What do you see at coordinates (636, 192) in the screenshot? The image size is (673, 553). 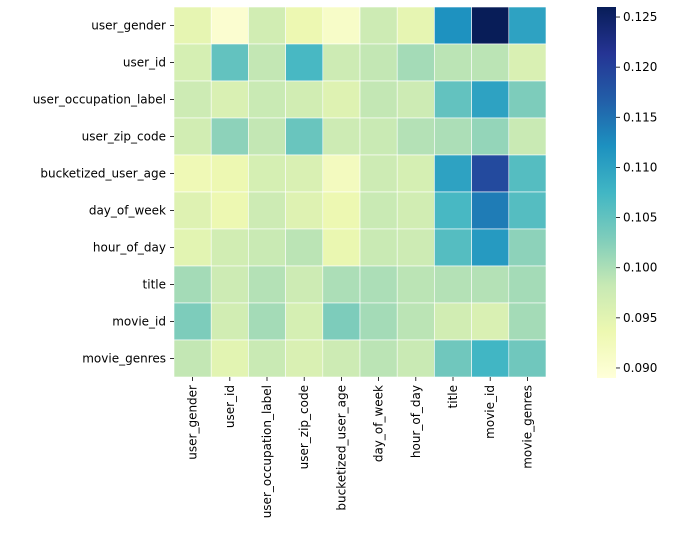 I see `colorbar-ticks: 0.090 0.095 0.100 0.105 0.110 0.115 0.120 0.125` at bounding box center [636, 192].